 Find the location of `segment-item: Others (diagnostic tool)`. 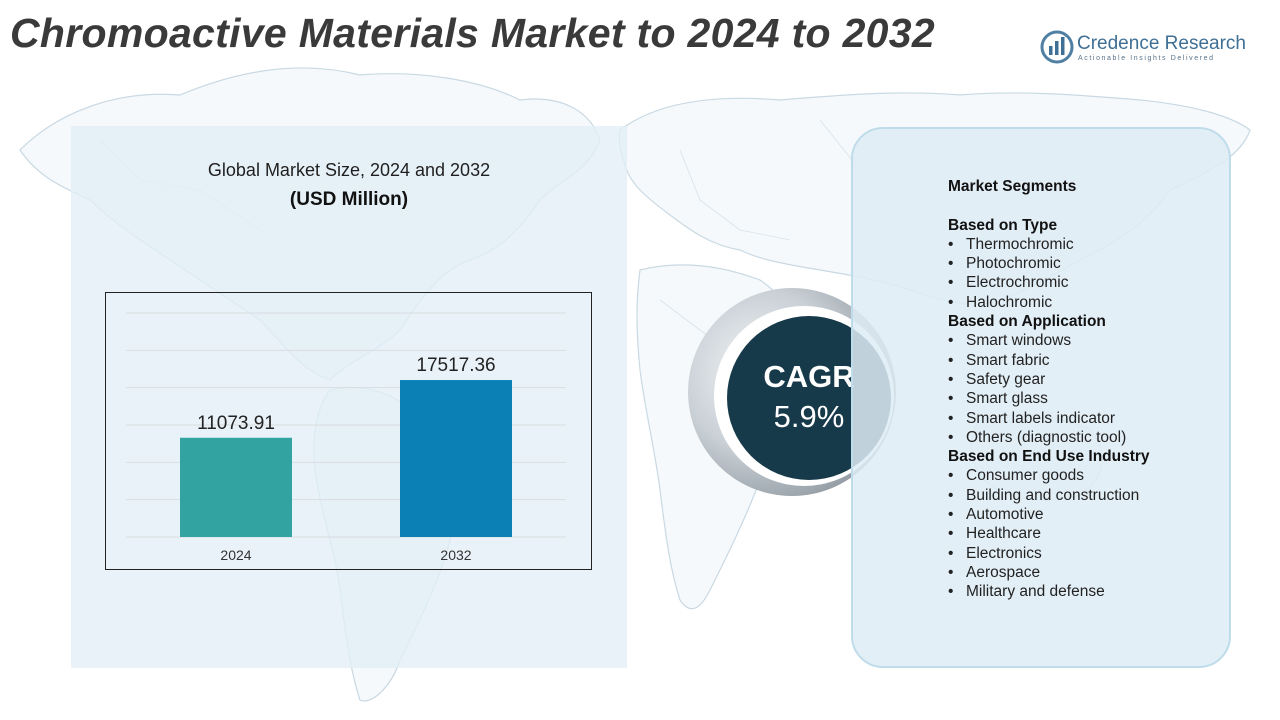

segment-item: Others (diagnostic tool) is located at coordinates (1088, 438).